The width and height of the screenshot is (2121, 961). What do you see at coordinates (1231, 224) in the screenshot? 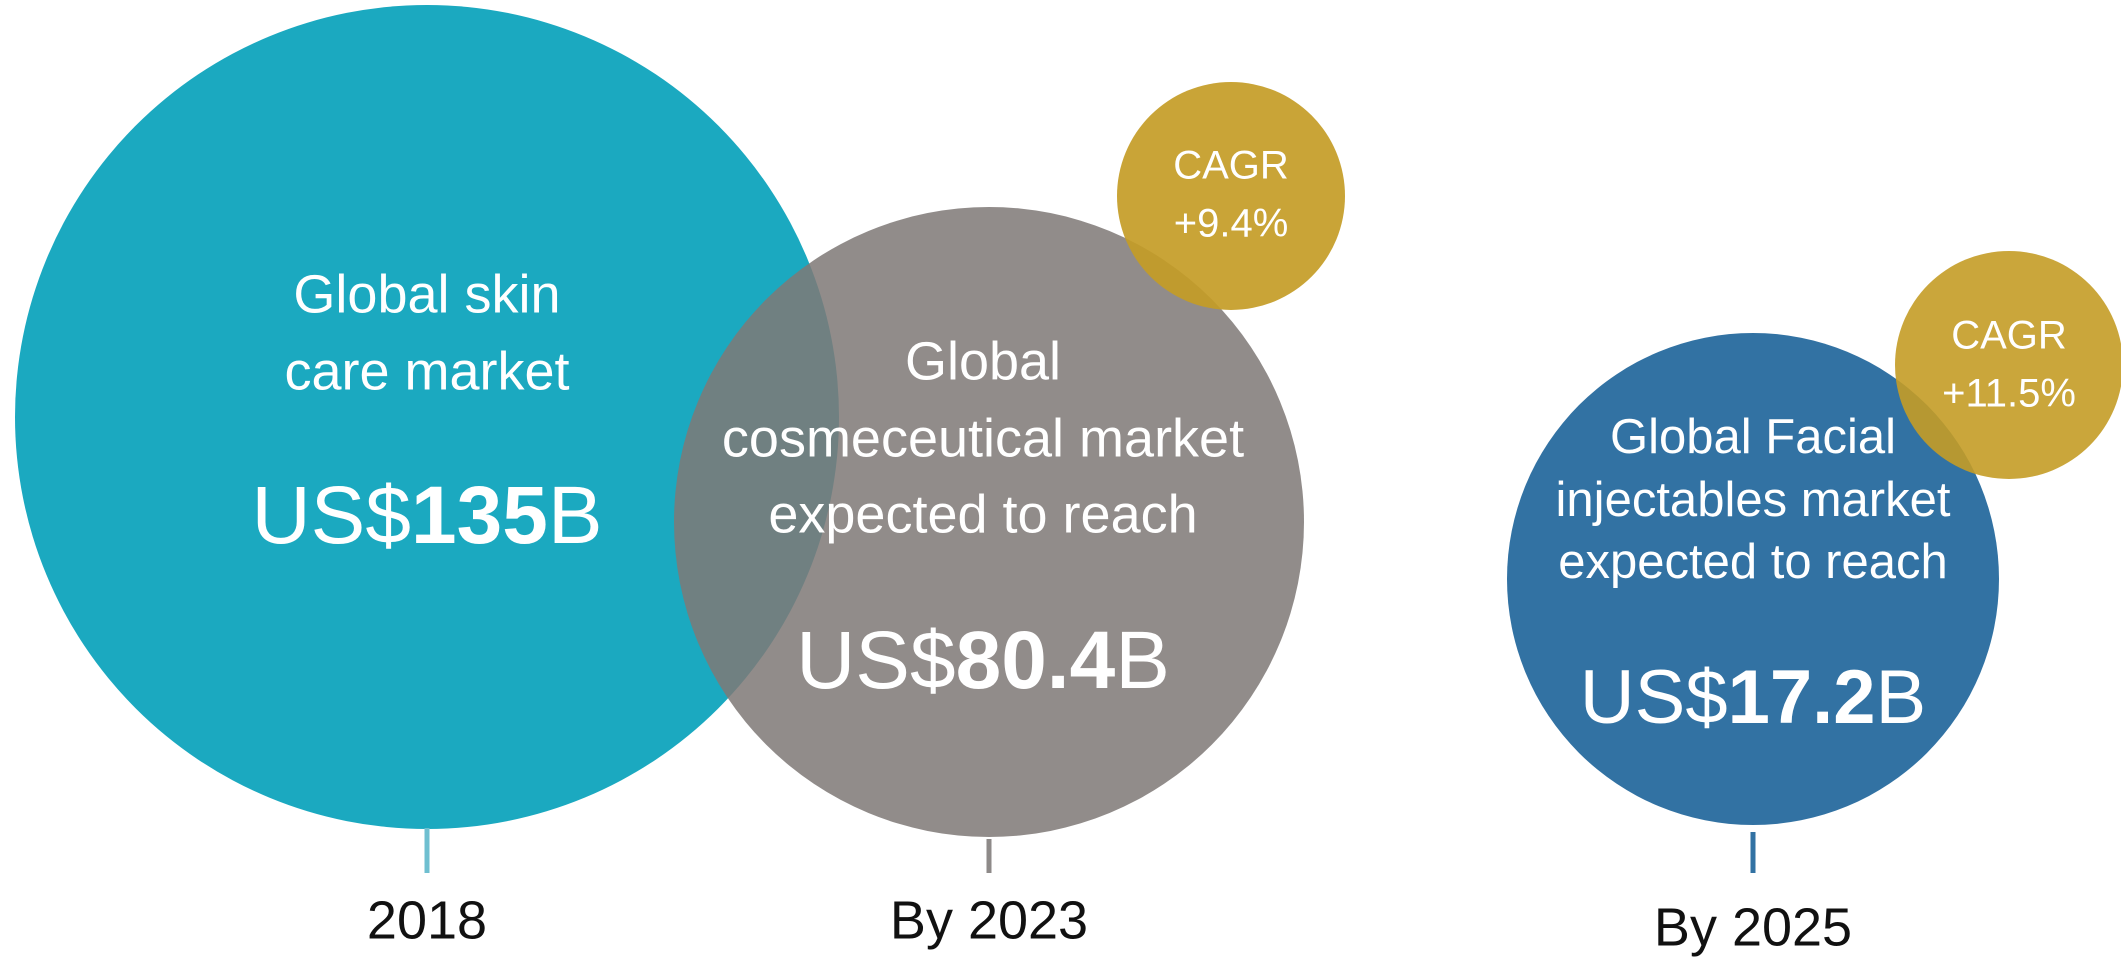
I see `cagr-label: +9.4%` at bounding box center [1231, 224].